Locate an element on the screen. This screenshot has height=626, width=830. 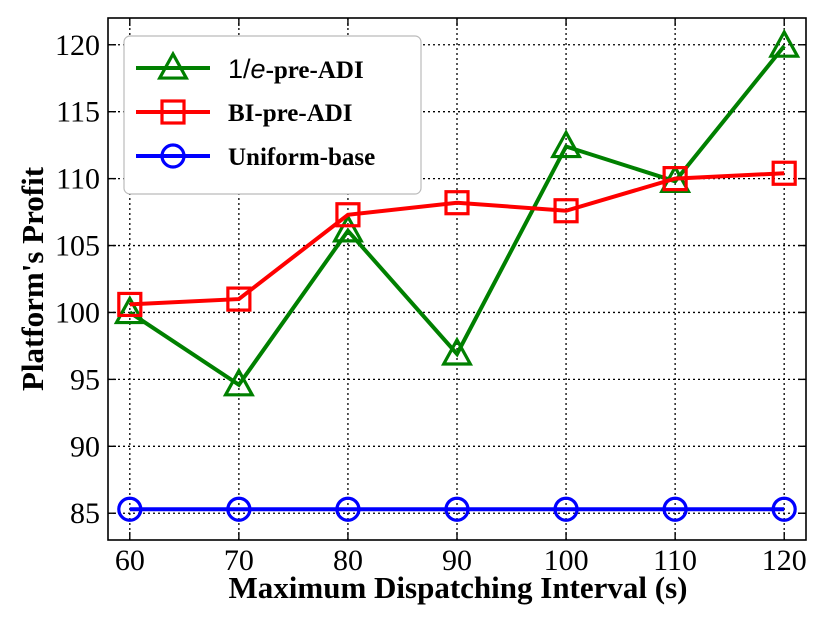
y-tick-label: 95 is located at coordinates (85, 379).